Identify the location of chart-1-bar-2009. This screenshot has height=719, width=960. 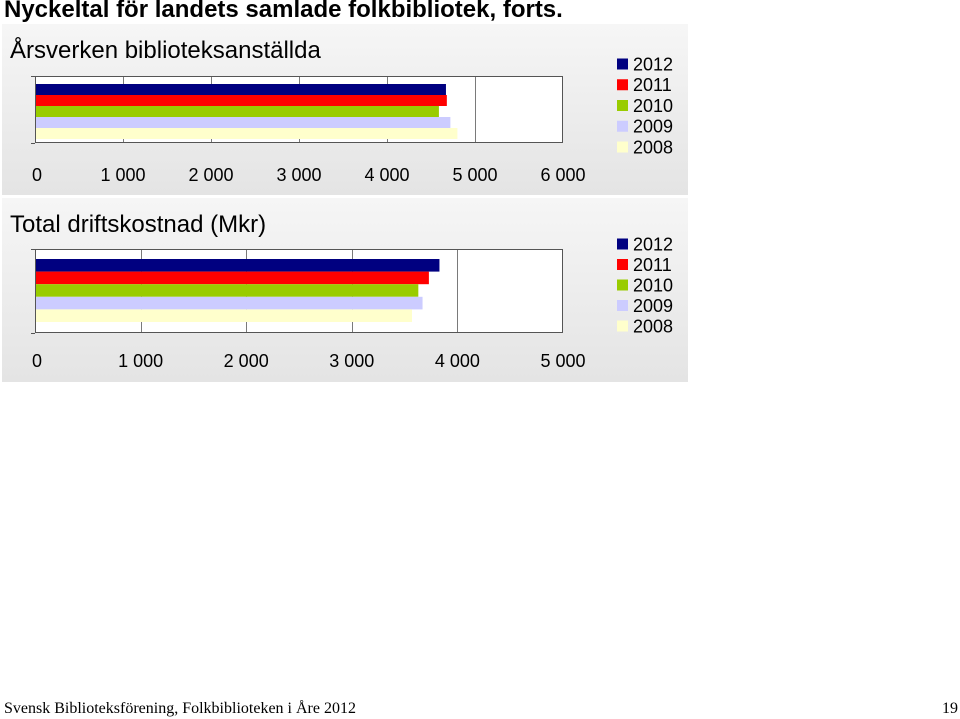
(243, 122).